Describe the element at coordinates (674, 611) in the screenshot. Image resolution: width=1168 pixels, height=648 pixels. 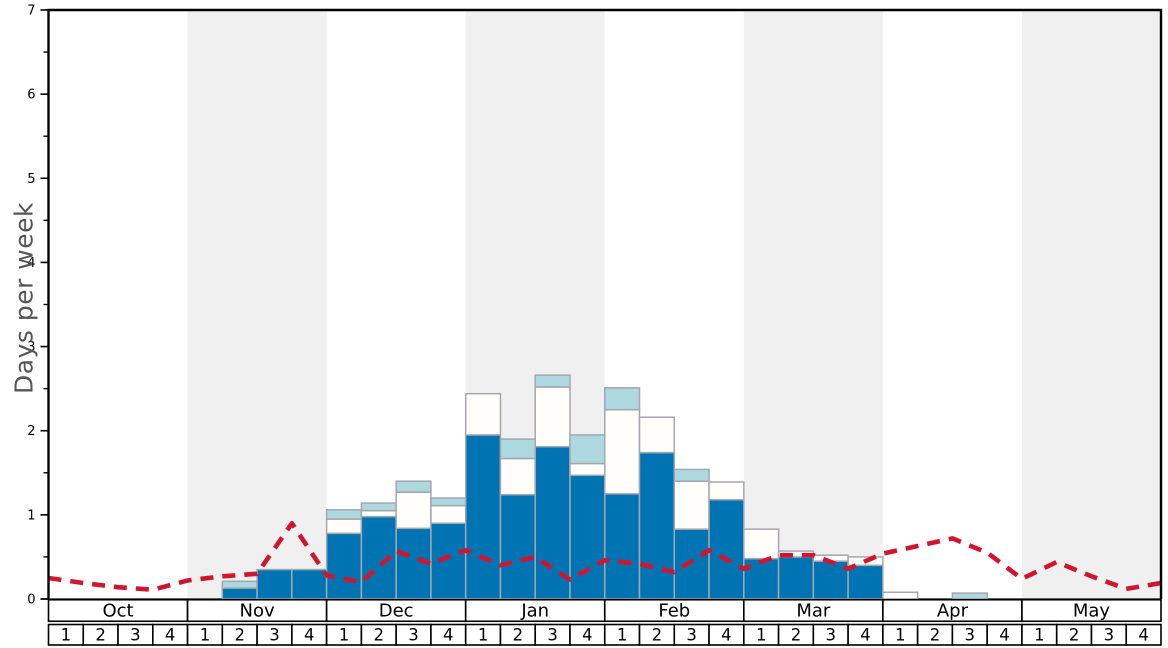
I see `month-label-feb: Feb` at that location.